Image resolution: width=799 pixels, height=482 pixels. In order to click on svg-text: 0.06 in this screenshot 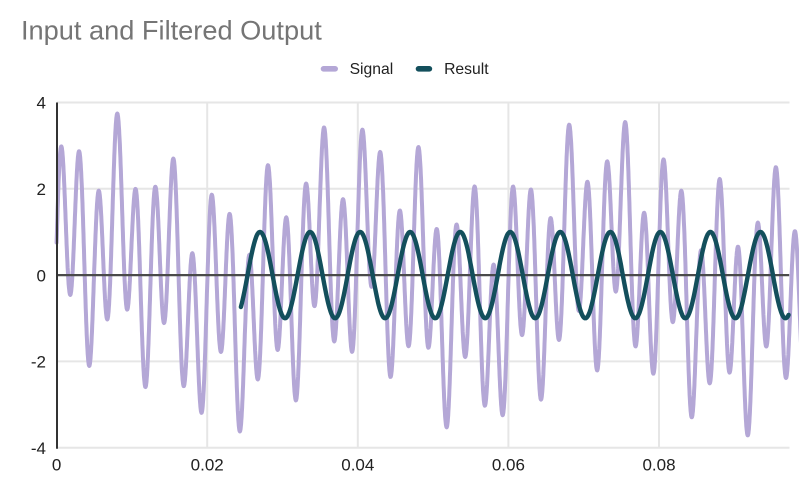, I will do `click(508, 465)`.